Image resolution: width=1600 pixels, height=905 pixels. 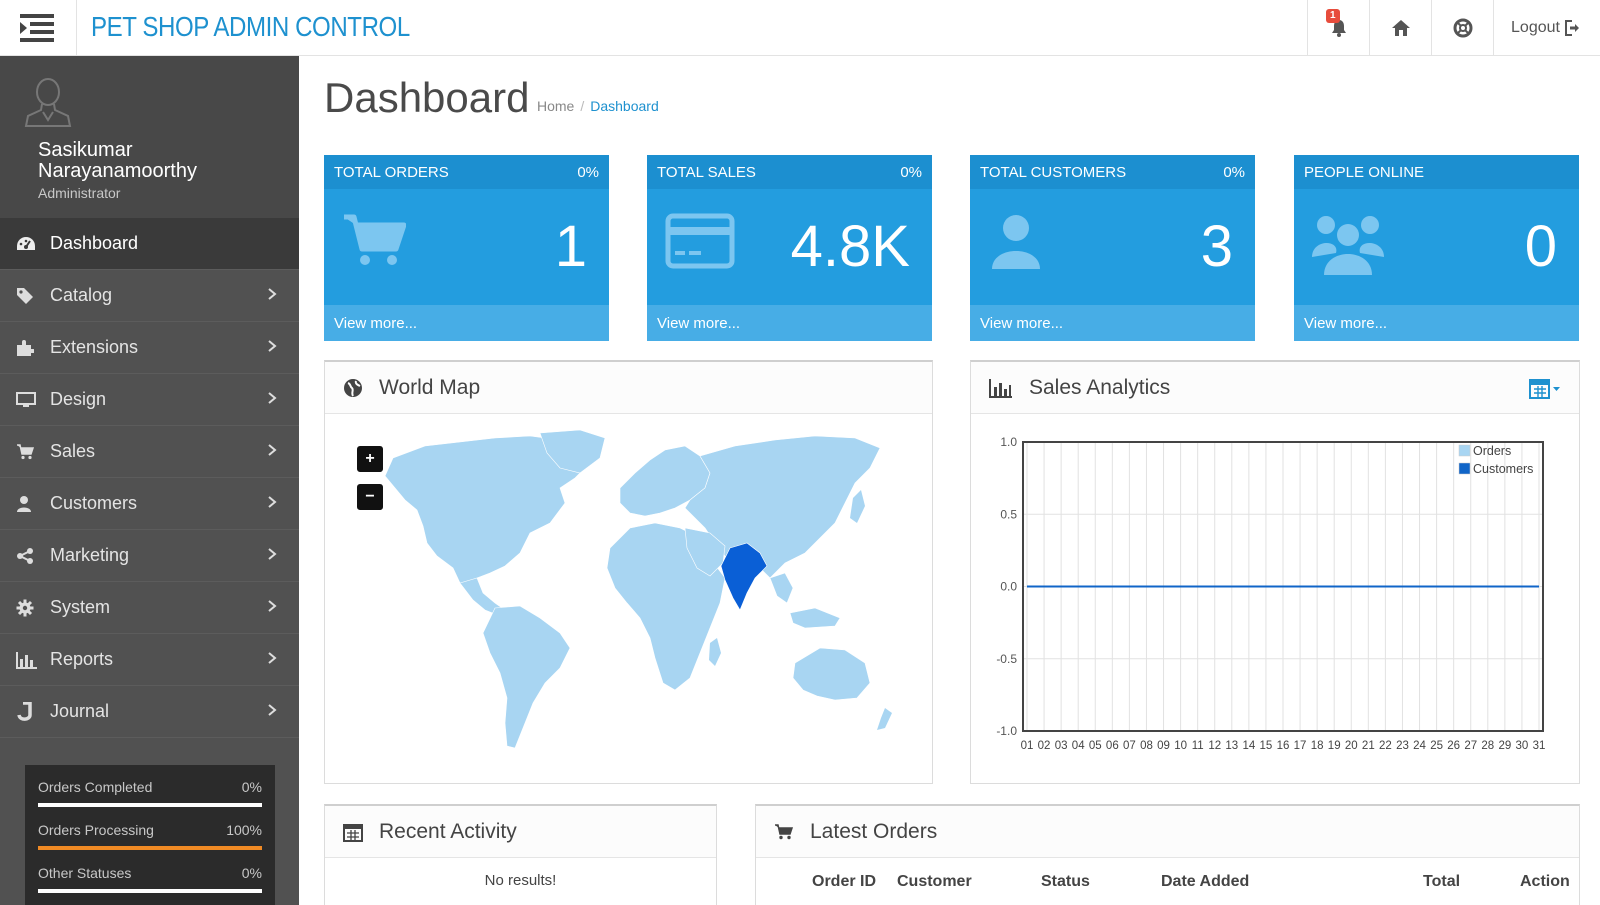 I want to click on sign-out-icon, so click(x=1571, y=28).